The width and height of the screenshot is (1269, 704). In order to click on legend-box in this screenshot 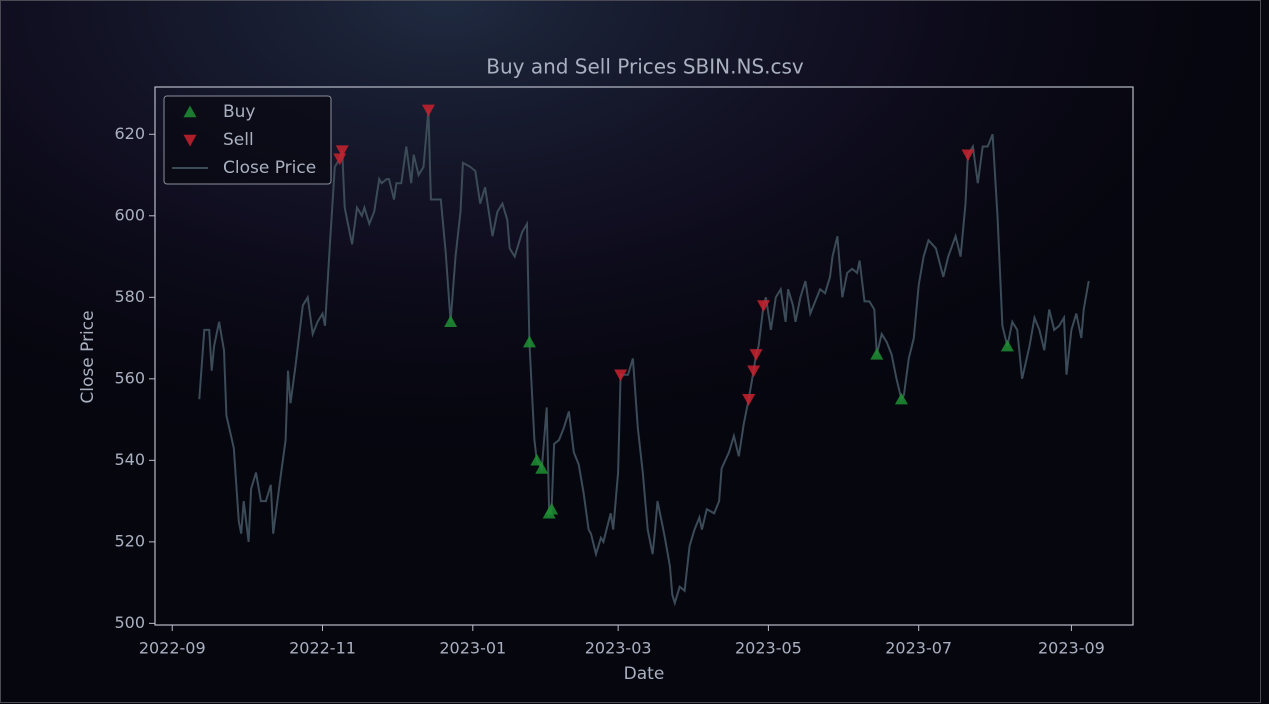, I will do `click(247, 140)`.